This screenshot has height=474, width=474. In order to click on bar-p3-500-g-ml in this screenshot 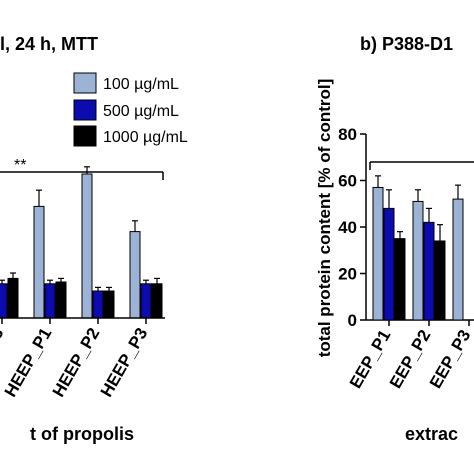, I will do `click(4, 301)`.